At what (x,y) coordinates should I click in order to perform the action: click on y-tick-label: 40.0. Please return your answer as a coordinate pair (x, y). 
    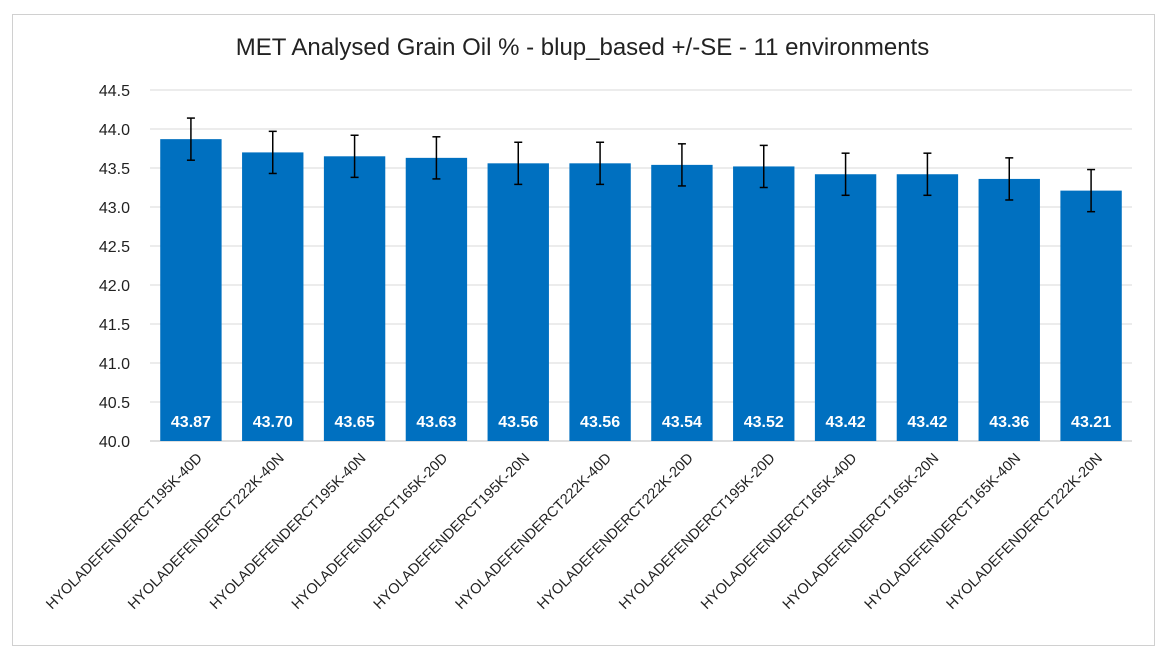
    Looking at the image, I should click on (114, 442).